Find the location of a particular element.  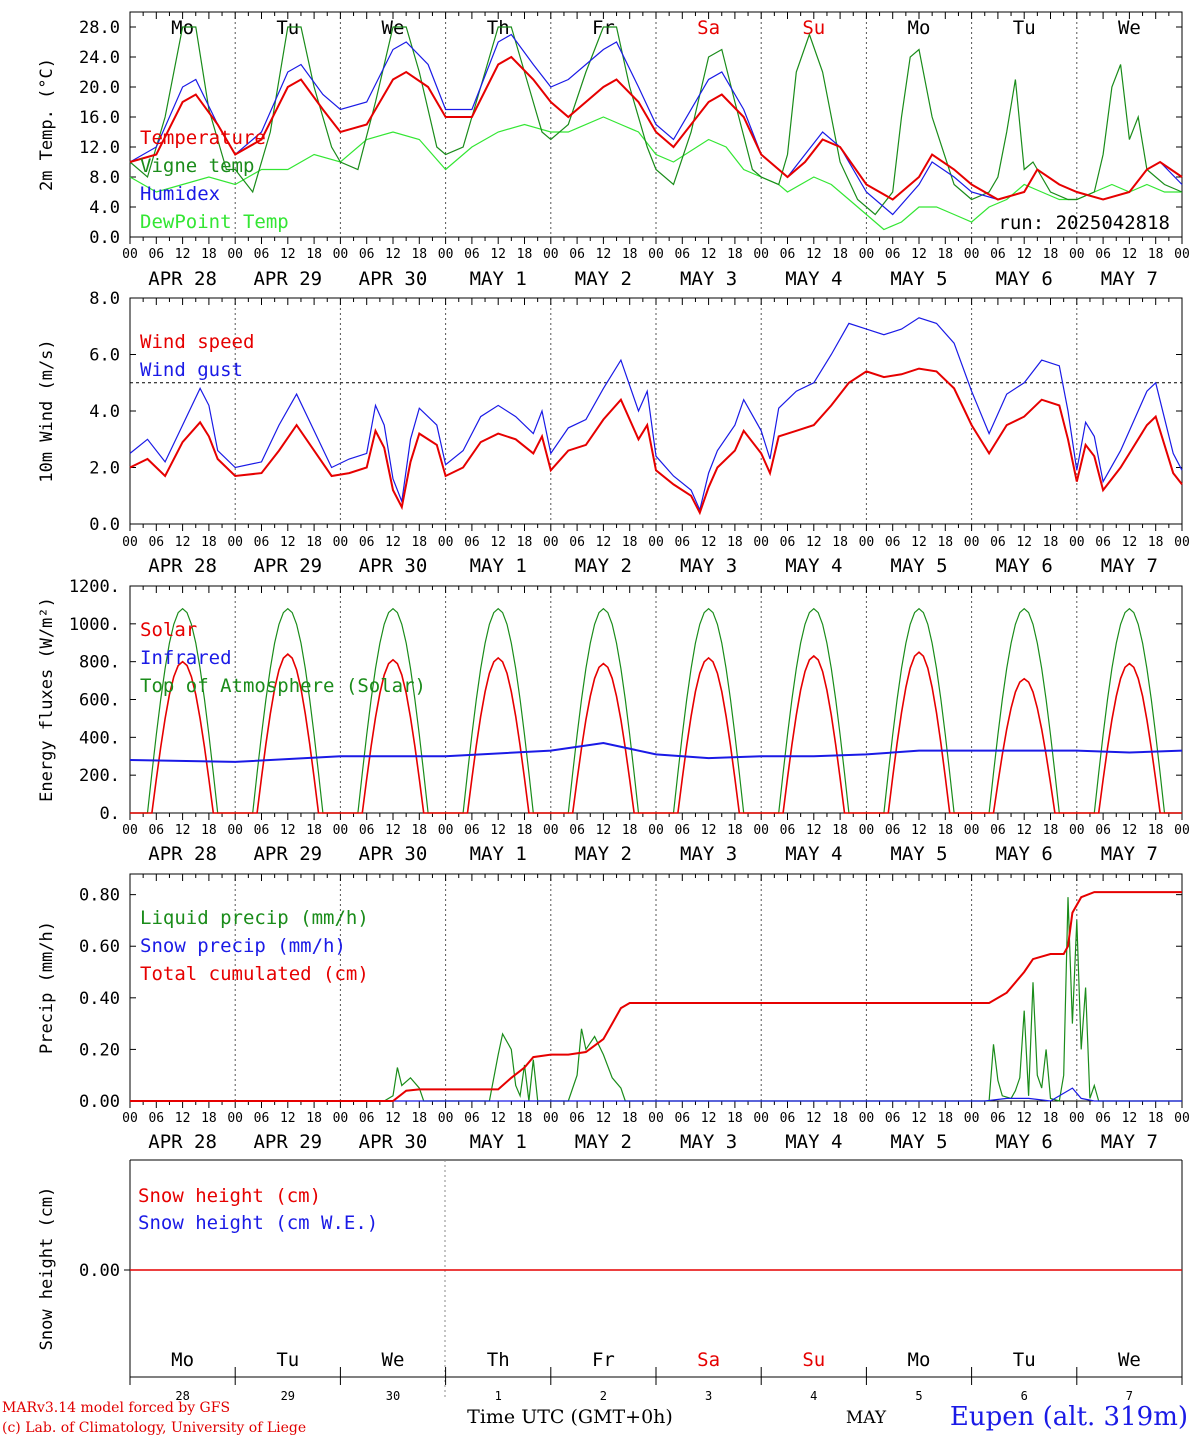

series-dewpoint-temp is located at coordinates (655, 173).